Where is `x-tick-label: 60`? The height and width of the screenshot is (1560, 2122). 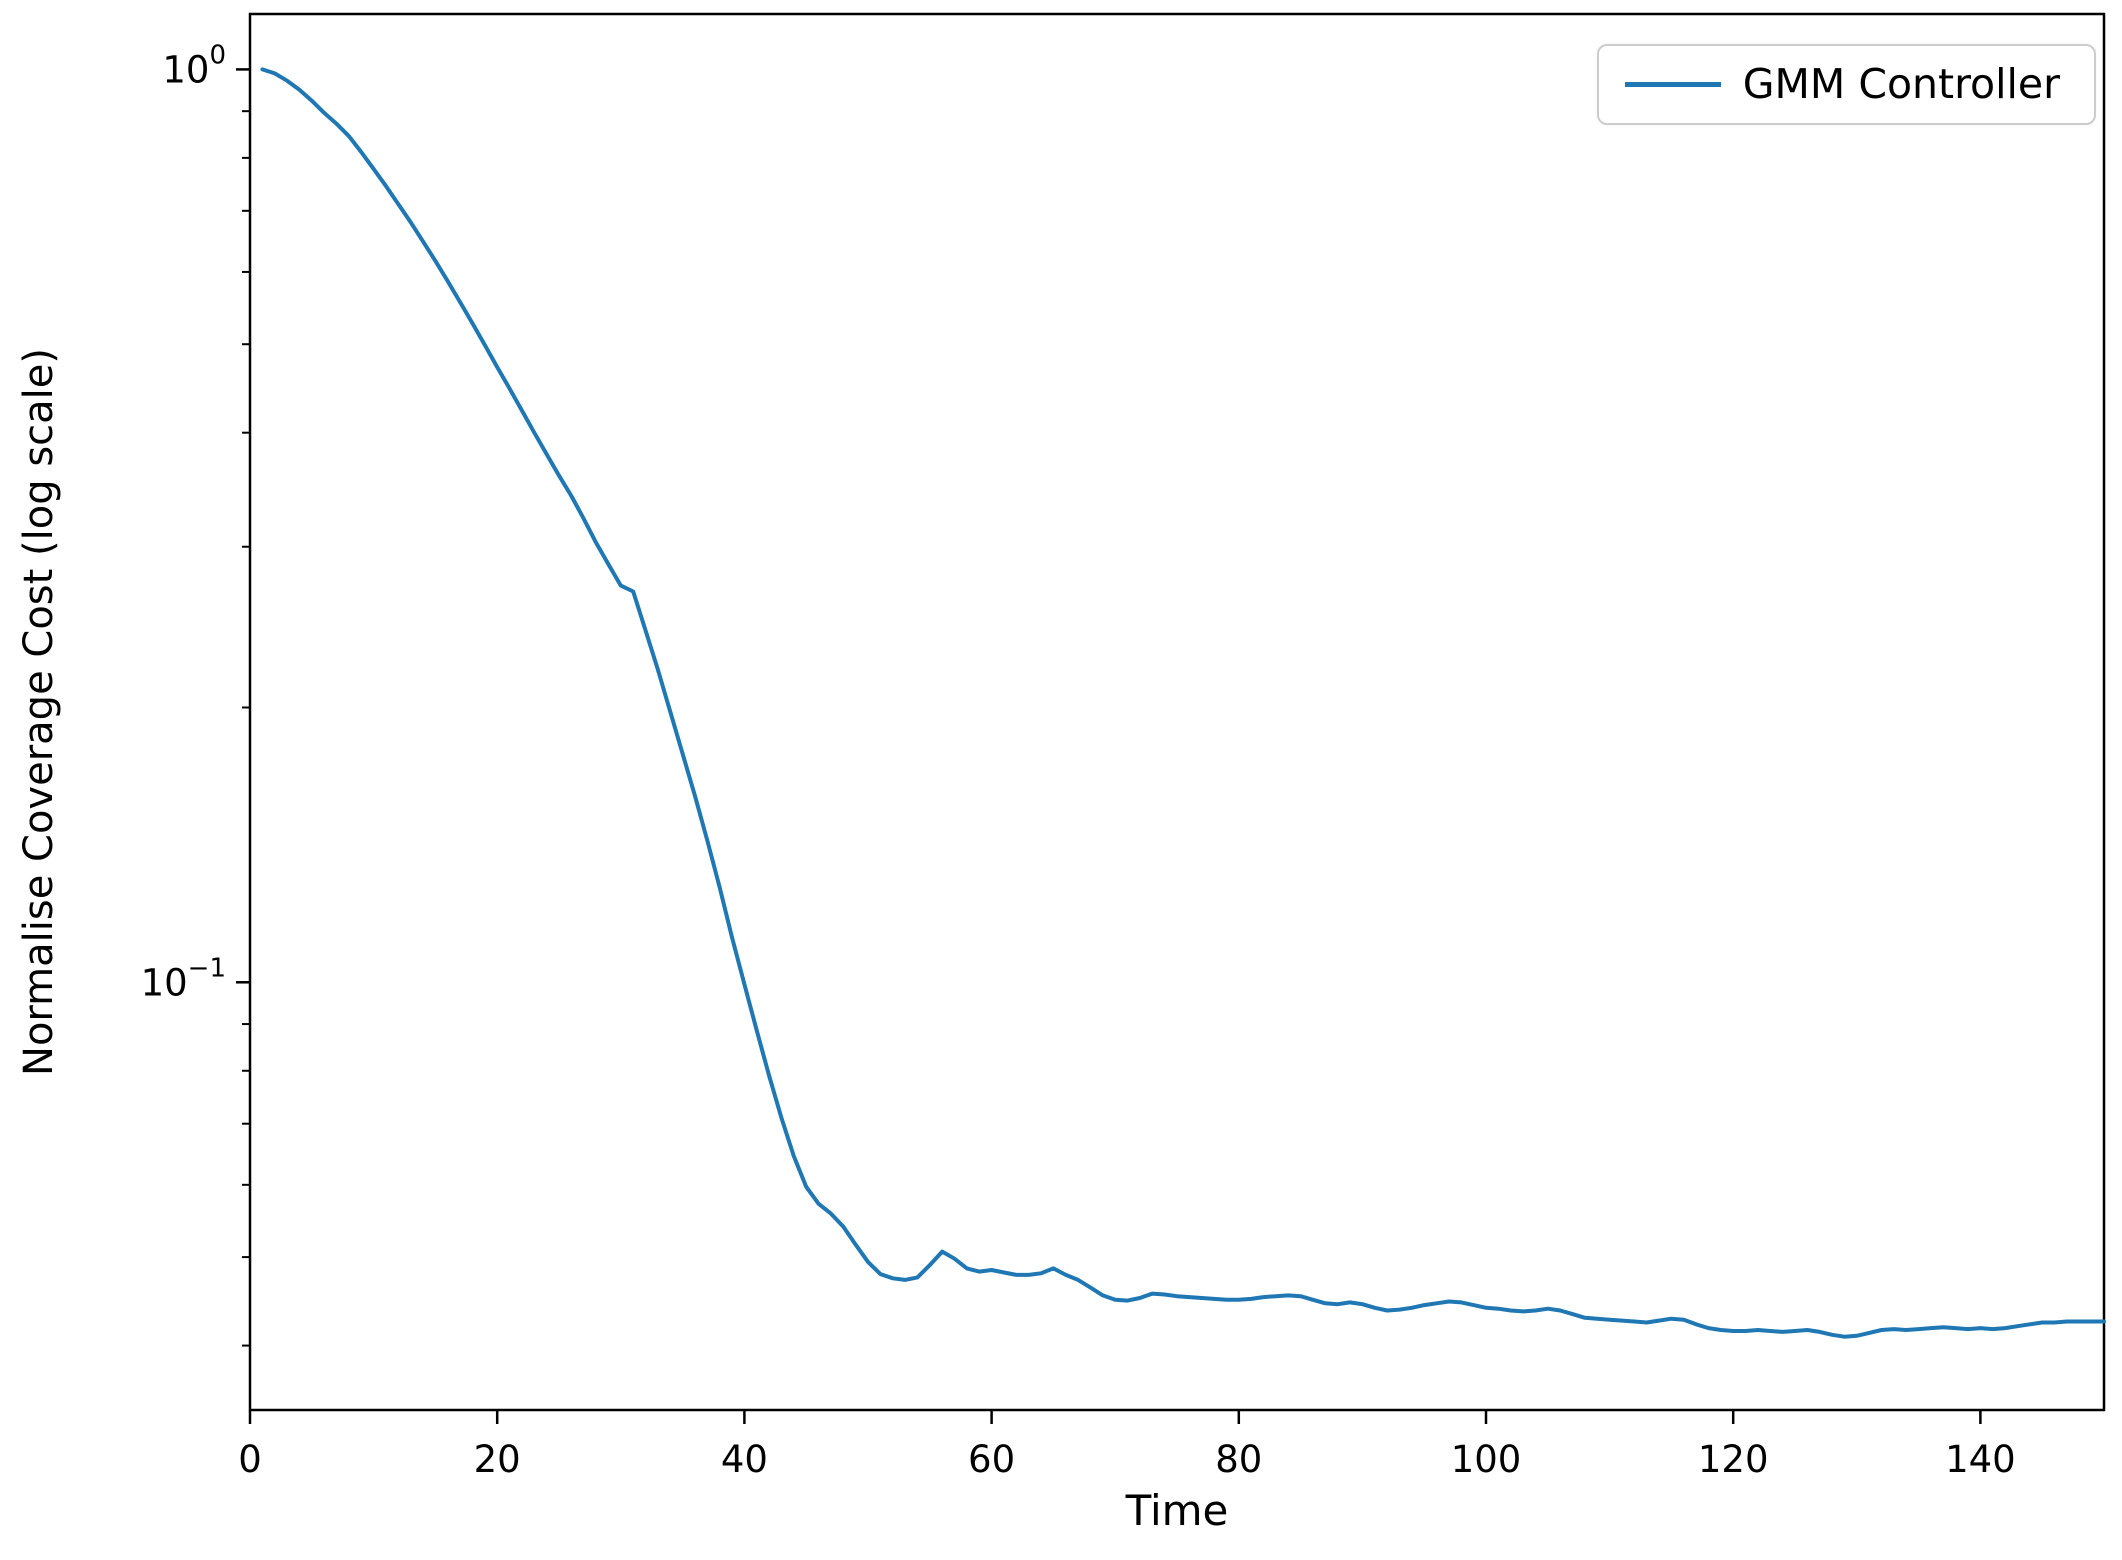
x-tick-label: 60 is located at coordinates (991, 1459).